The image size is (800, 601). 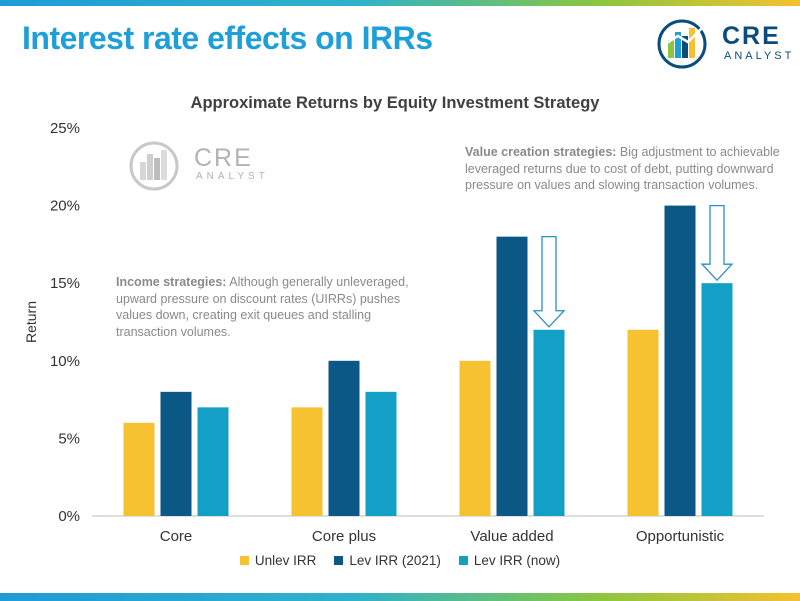 I want to click on watermark-subtext: ANALYST, so click(x=232, y=176).